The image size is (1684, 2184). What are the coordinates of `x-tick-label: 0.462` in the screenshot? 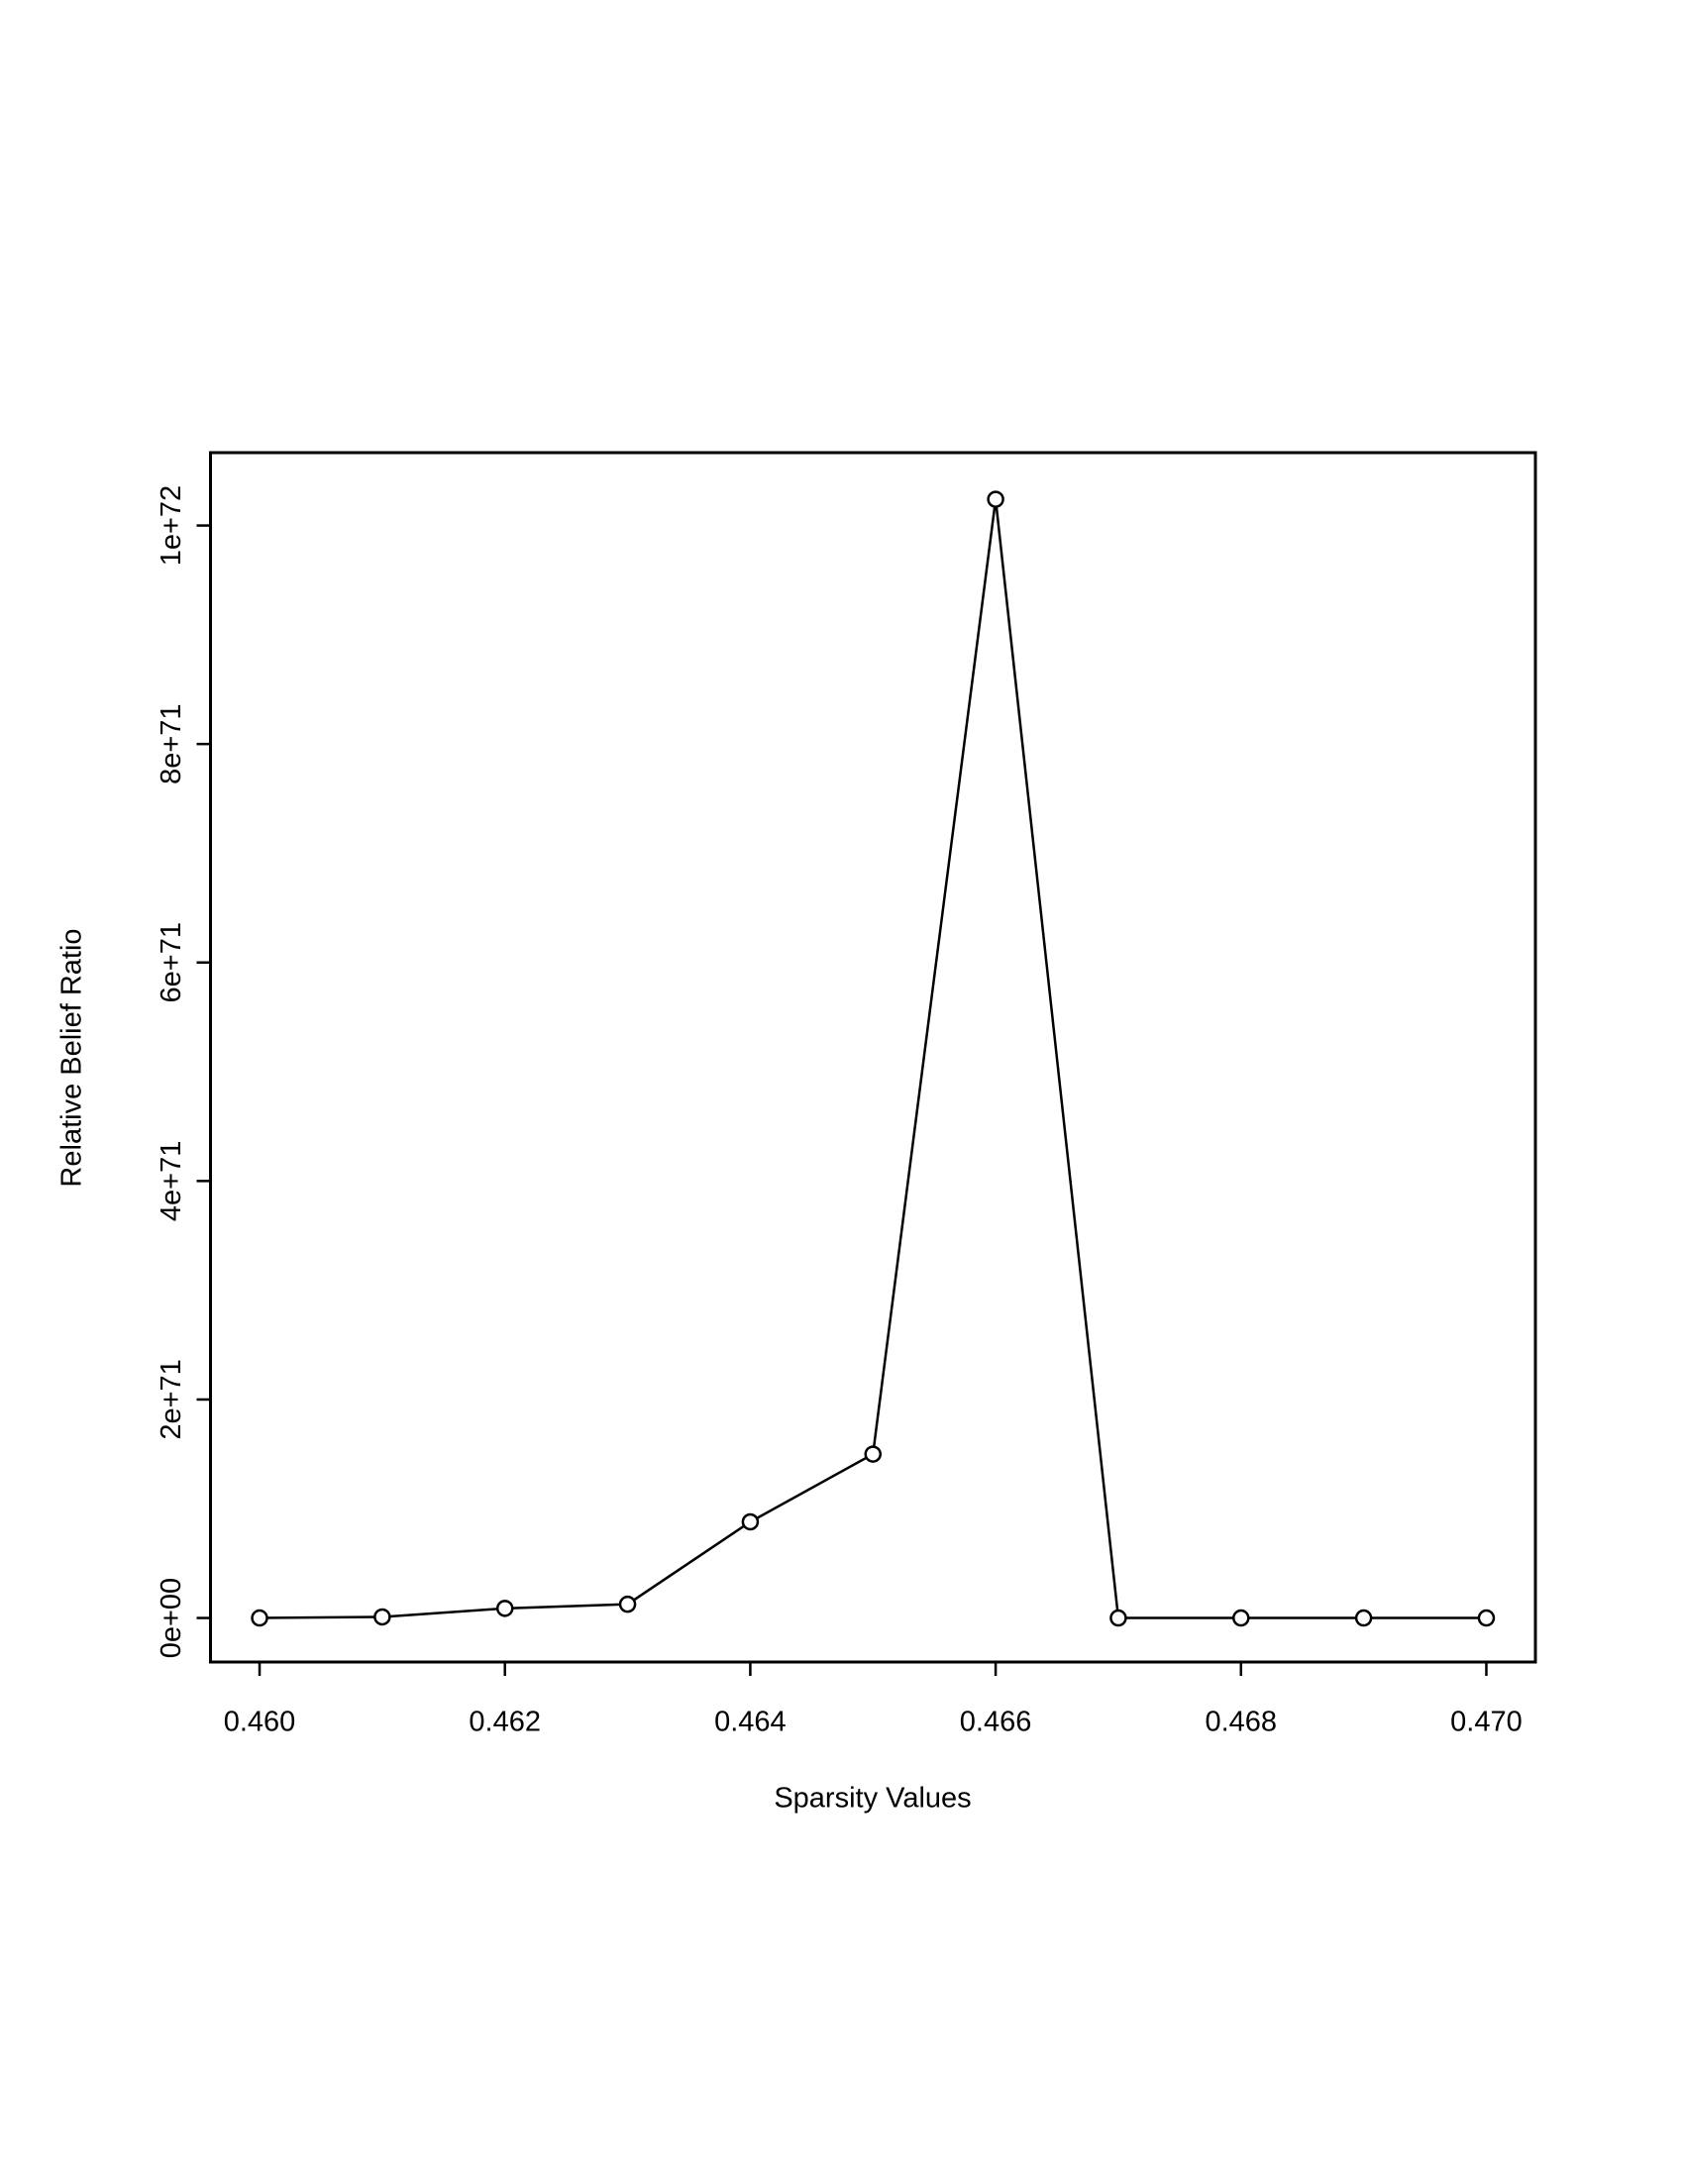 It's located at (505, 1722).